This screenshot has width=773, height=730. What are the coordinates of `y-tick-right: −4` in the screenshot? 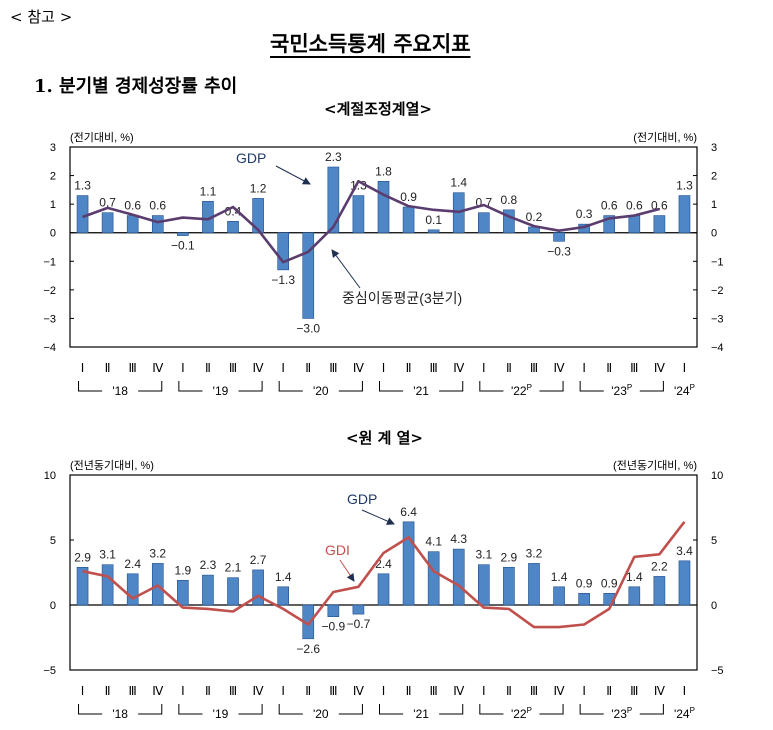 It's located at (717, 348).